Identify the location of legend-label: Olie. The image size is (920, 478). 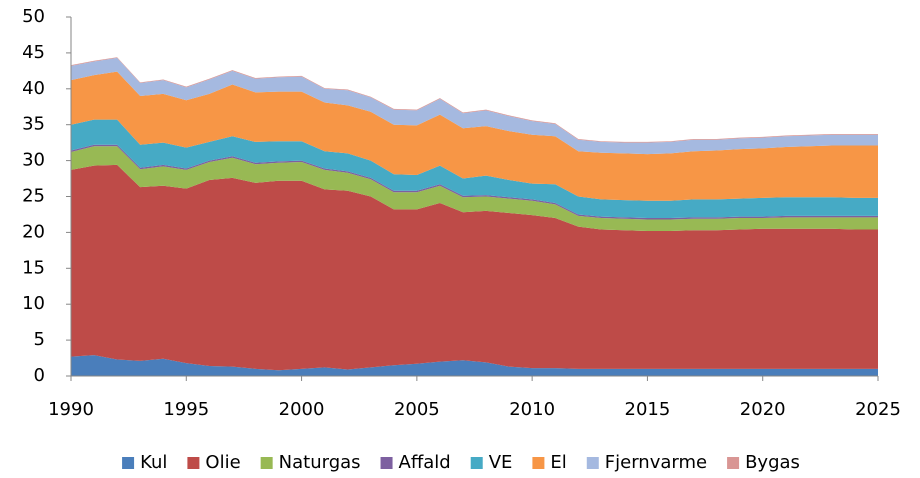
(222, 462).